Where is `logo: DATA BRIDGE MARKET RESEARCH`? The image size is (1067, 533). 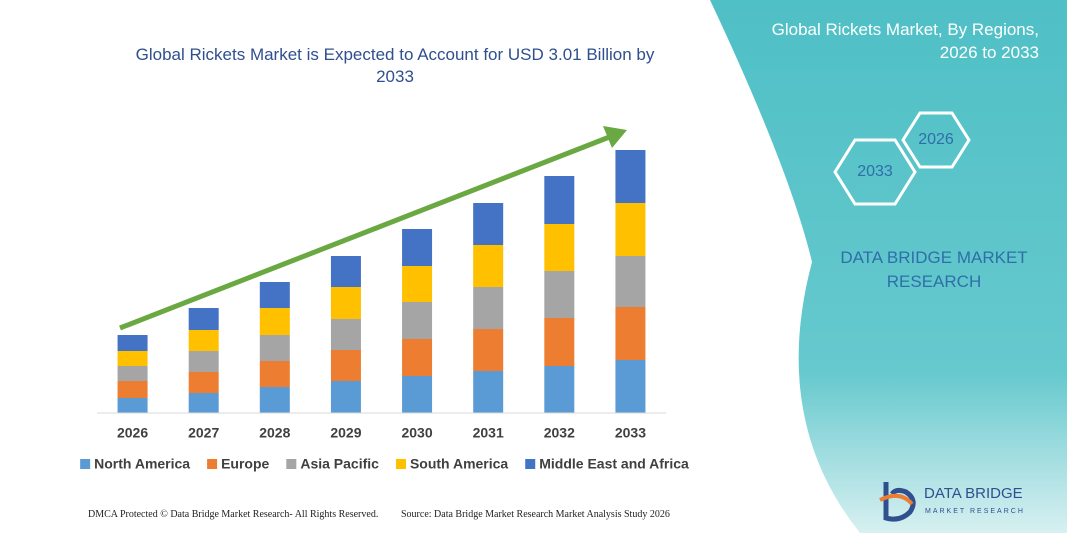 logo: DATA BRIDGE MARKET RESEARCH is located at coordinates (952, 502).